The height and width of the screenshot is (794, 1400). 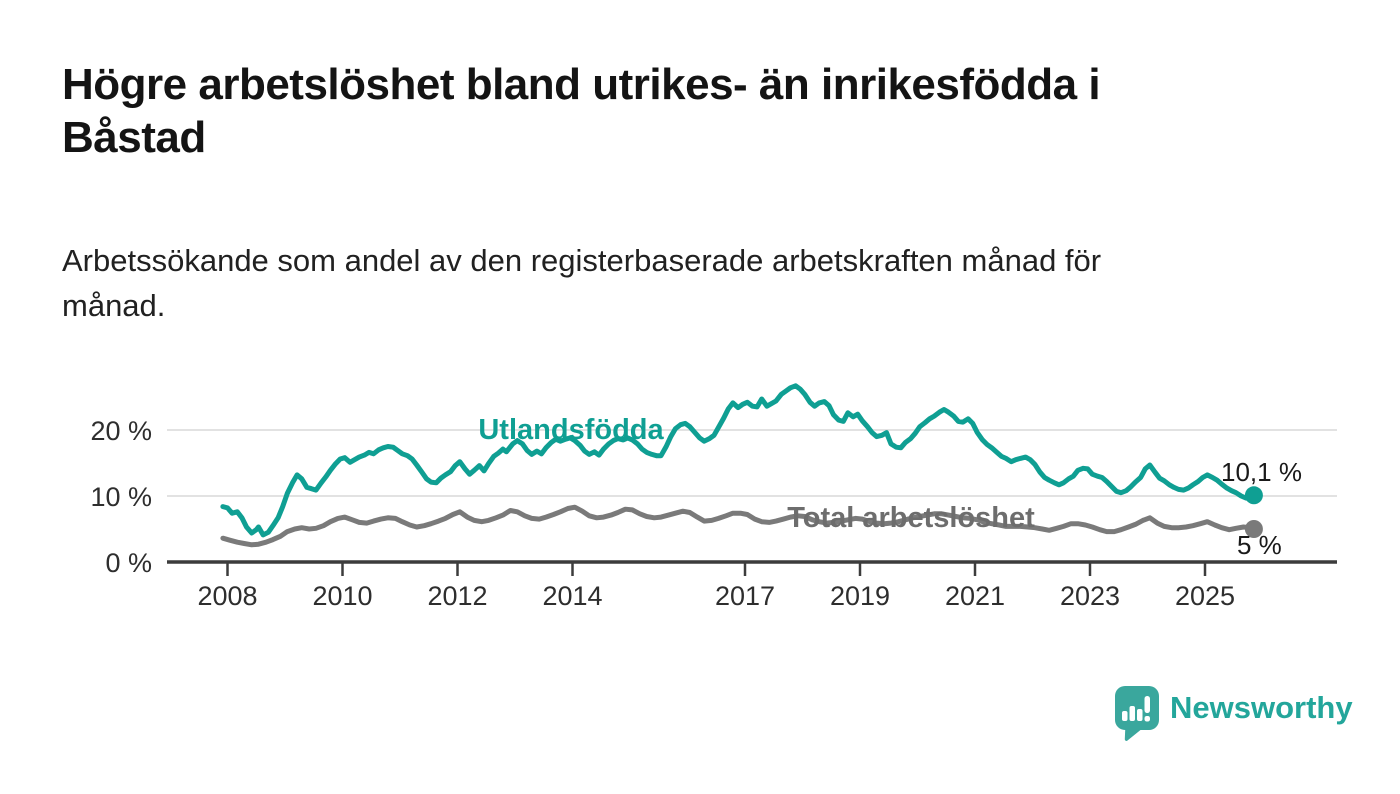 What do you see at coordinates (342, 596) in the screenshot?
I see `x-axis-label-2010: 2010` at bounding box center [342, 596].